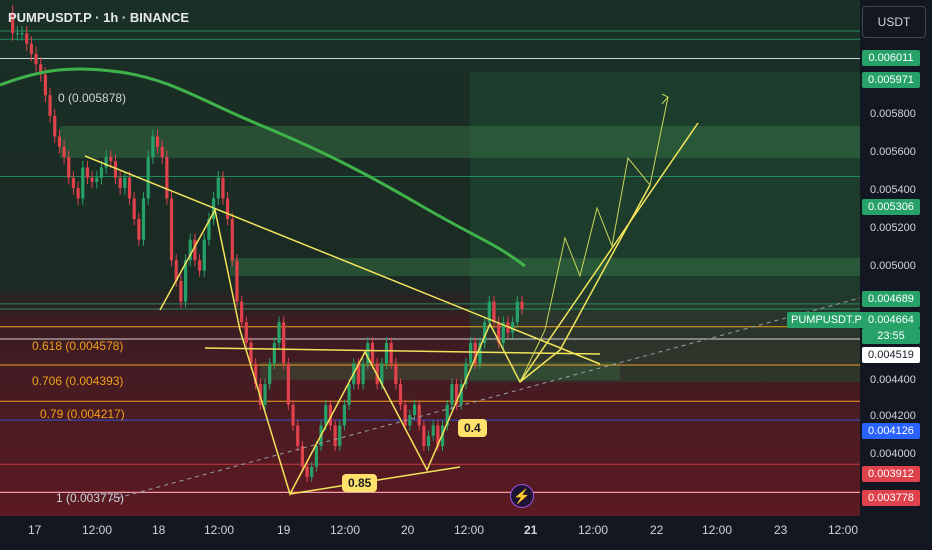  What do you see at coordinates (891, 498) in the screenshot?
I see `price-badge: 0.003778` at bounding box center [891, 498].